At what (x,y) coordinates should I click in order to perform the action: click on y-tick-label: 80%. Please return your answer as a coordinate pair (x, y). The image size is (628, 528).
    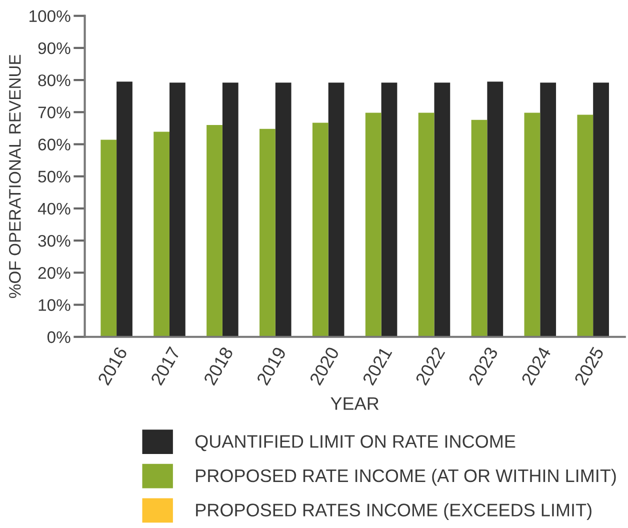
    Looking at the image, I should click on (54, 80).